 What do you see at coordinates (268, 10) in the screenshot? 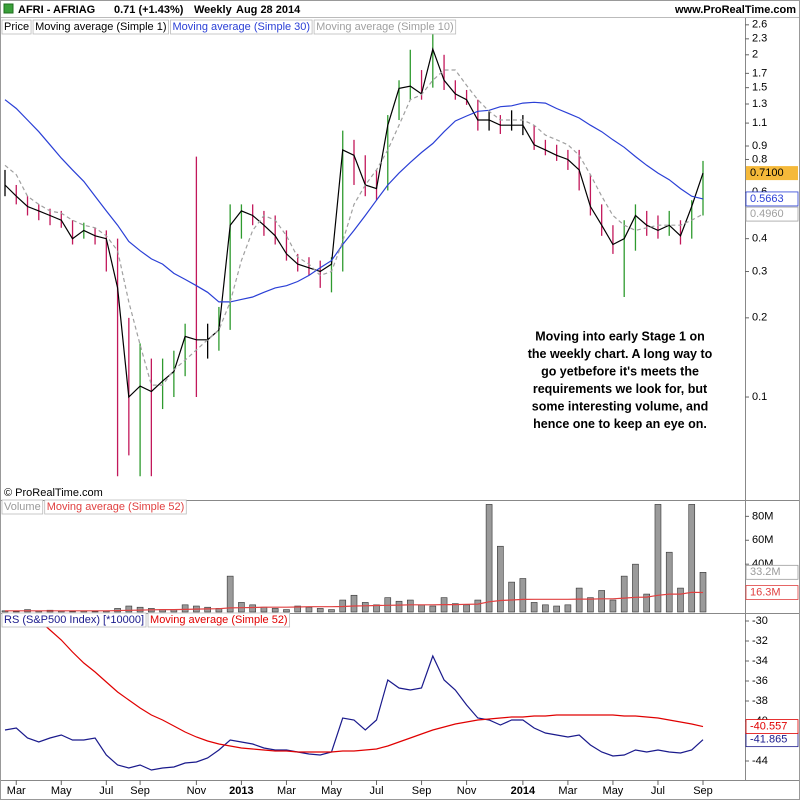
I see `date: Aug 28 2014` at bounding box center [268, 10].